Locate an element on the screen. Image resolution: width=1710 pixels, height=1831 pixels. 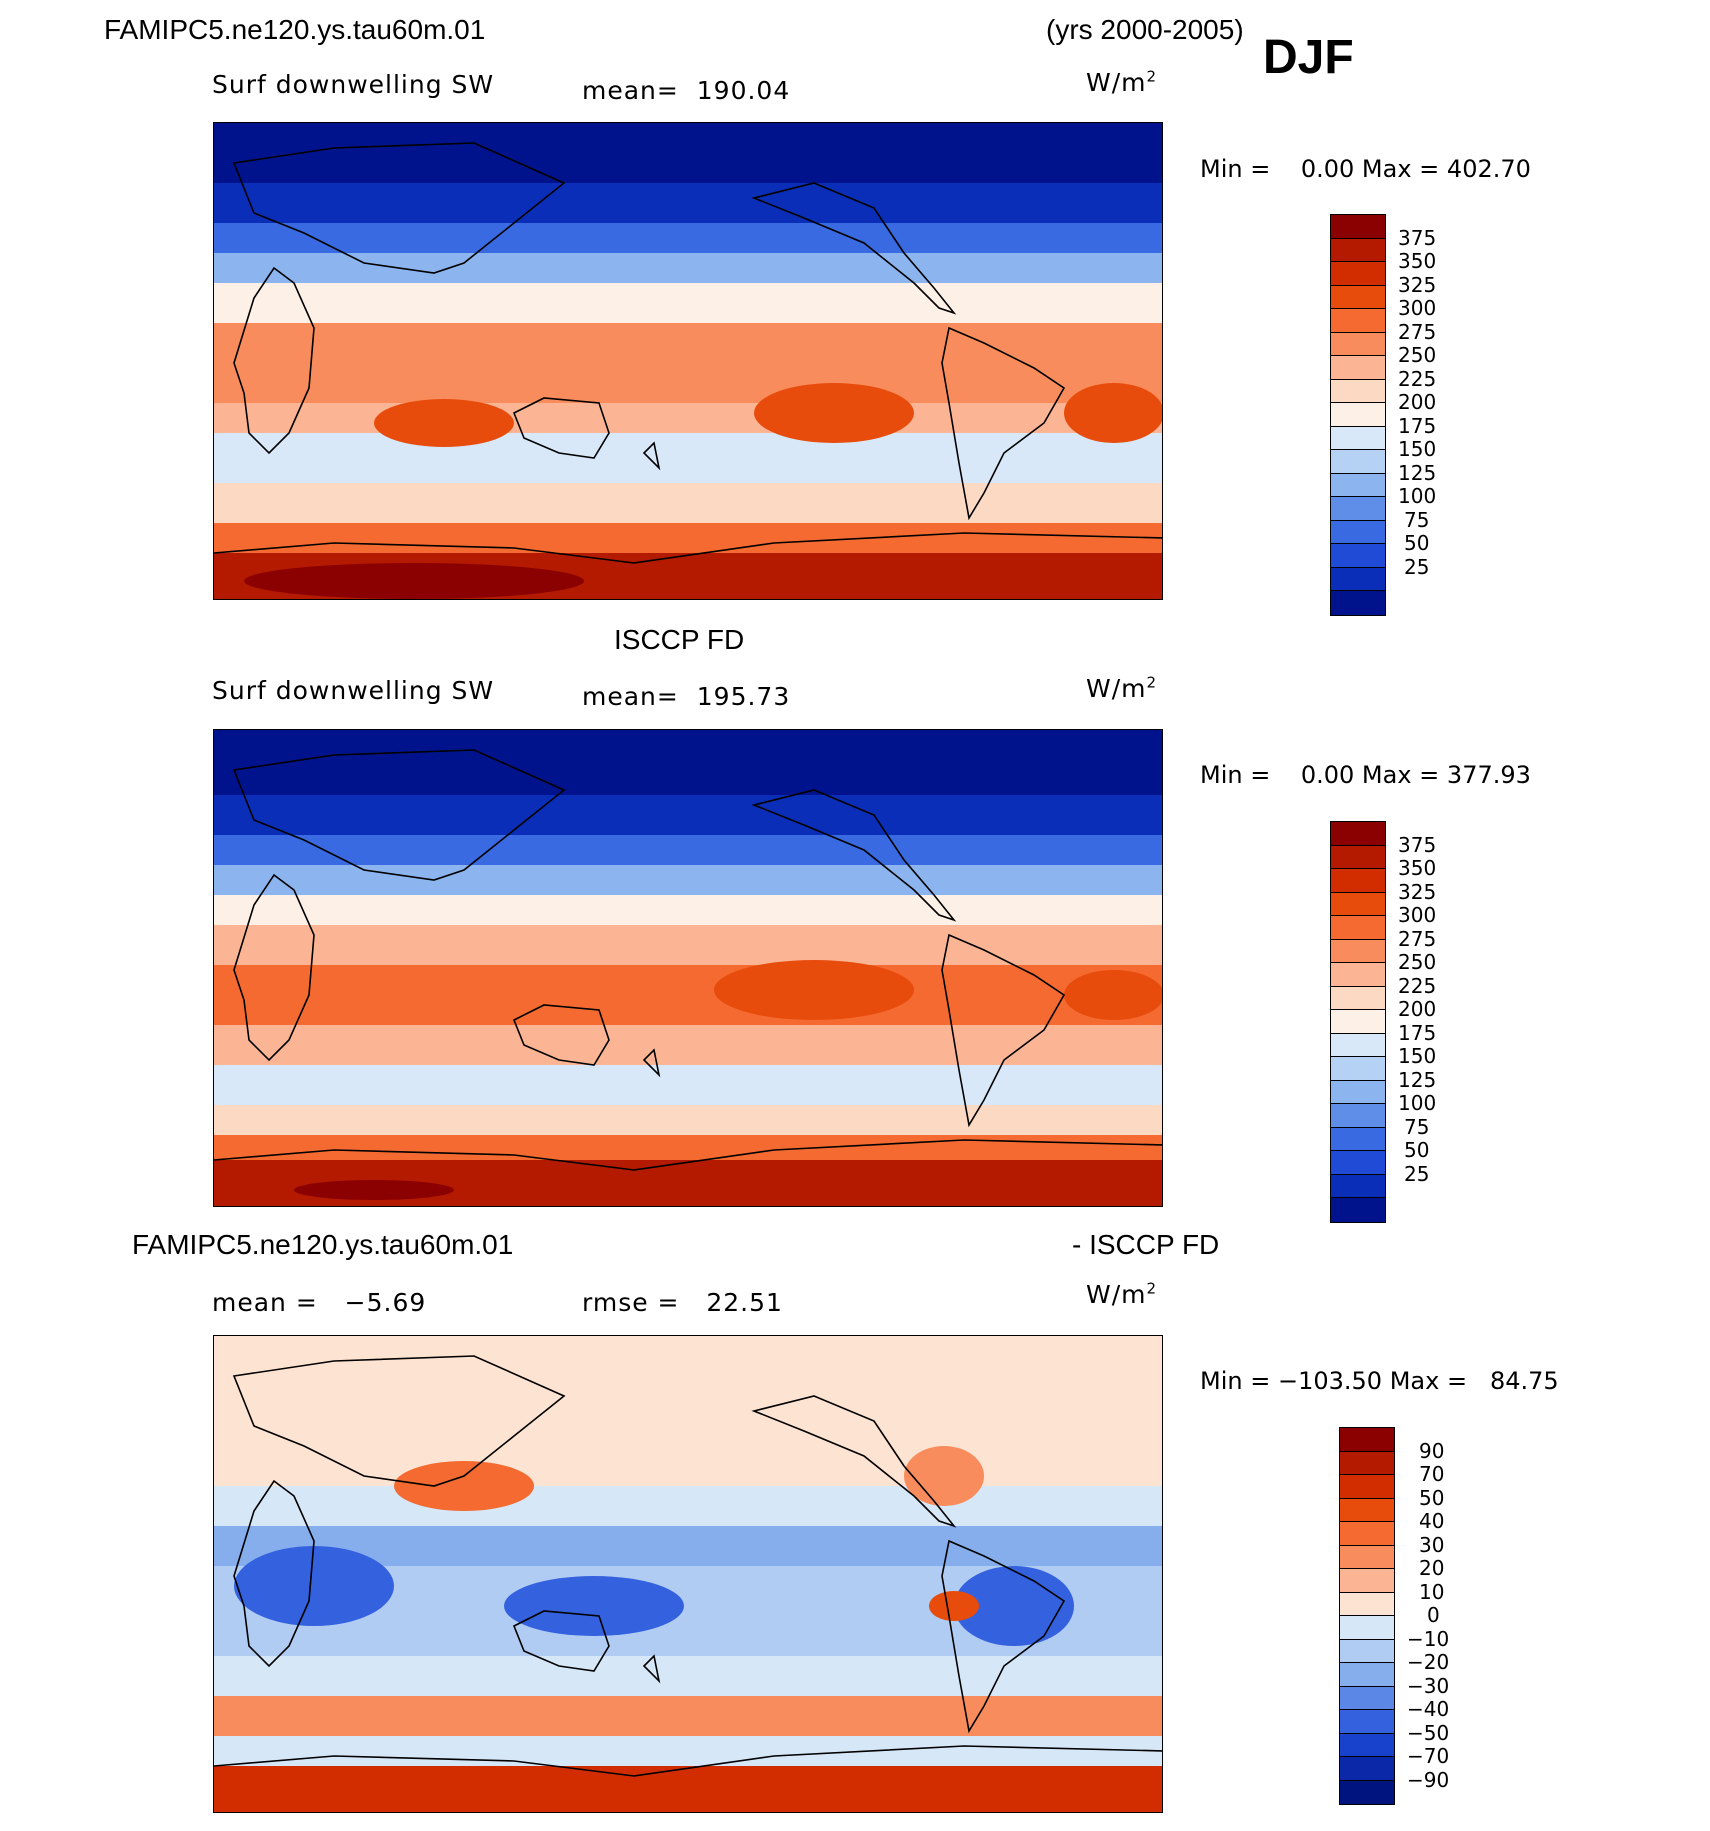
colorbar-tick: 225 is located at coordinates (1417, 379).